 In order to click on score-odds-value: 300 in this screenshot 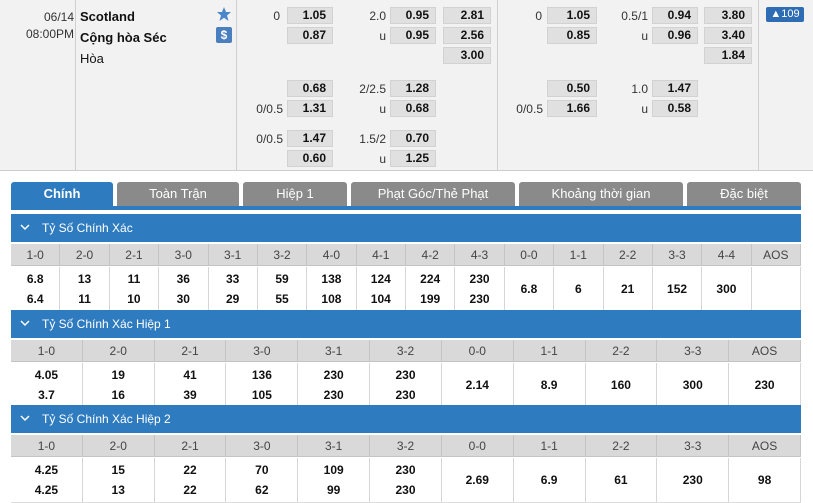, I will do `click(692, 385)`.